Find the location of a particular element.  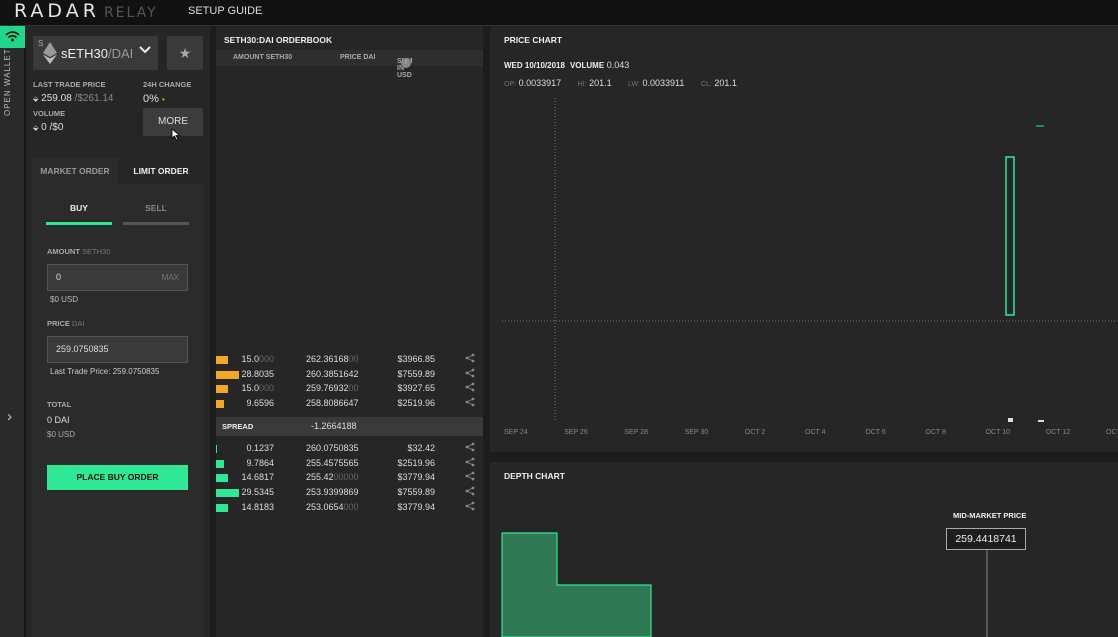

price-label: PRICE DAI is located at coordinates (66, 323).